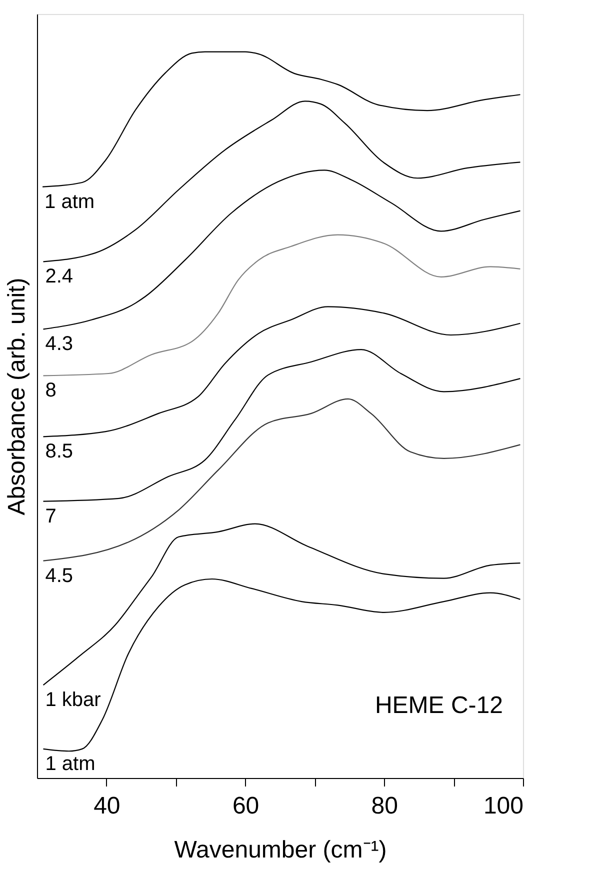 The height and width of the screenshot is (893, 596). I want to click on series-label: 8.5, so click(59, 451).